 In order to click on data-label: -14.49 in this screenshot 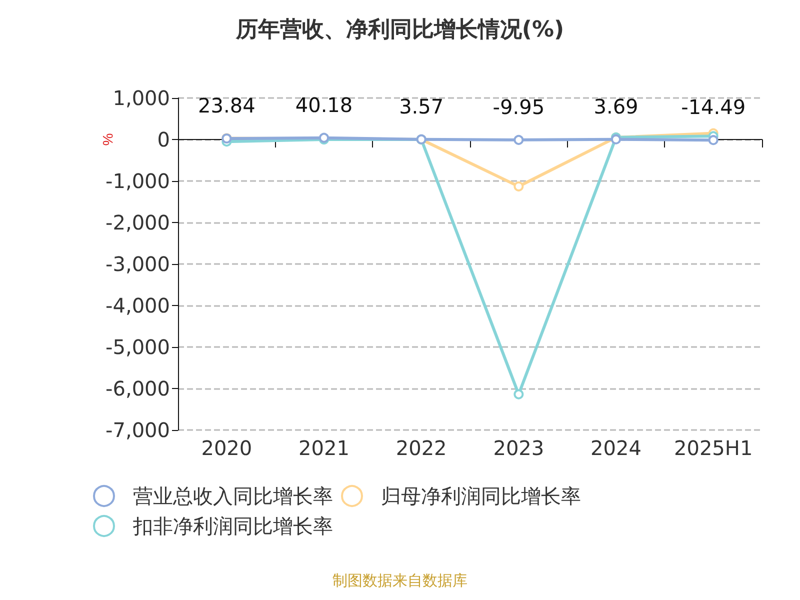, I will do `click(713, 107)`.